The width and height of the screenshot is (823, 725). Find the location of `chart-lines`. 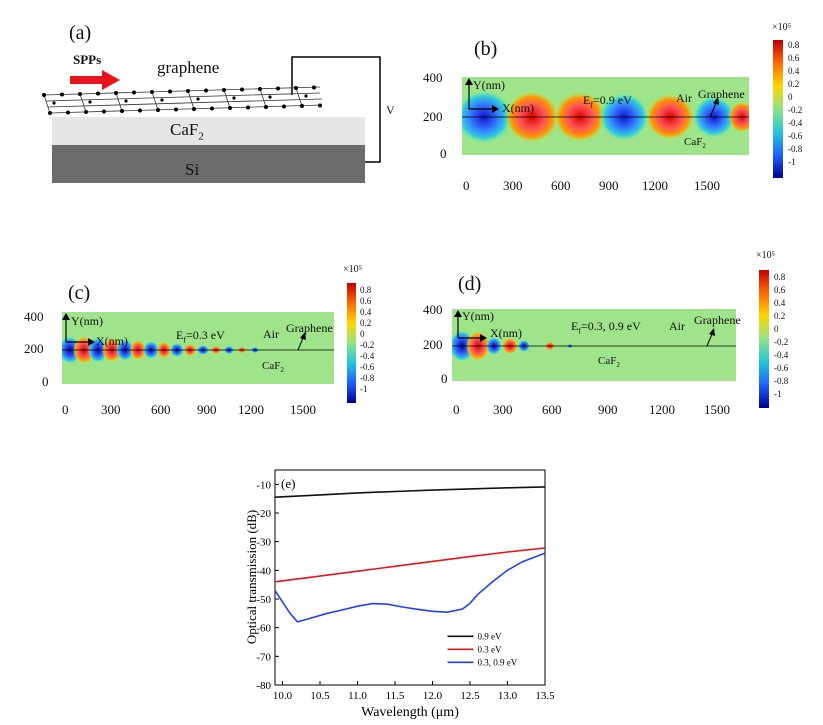

chart-lines is located at coordinates (410, 554).